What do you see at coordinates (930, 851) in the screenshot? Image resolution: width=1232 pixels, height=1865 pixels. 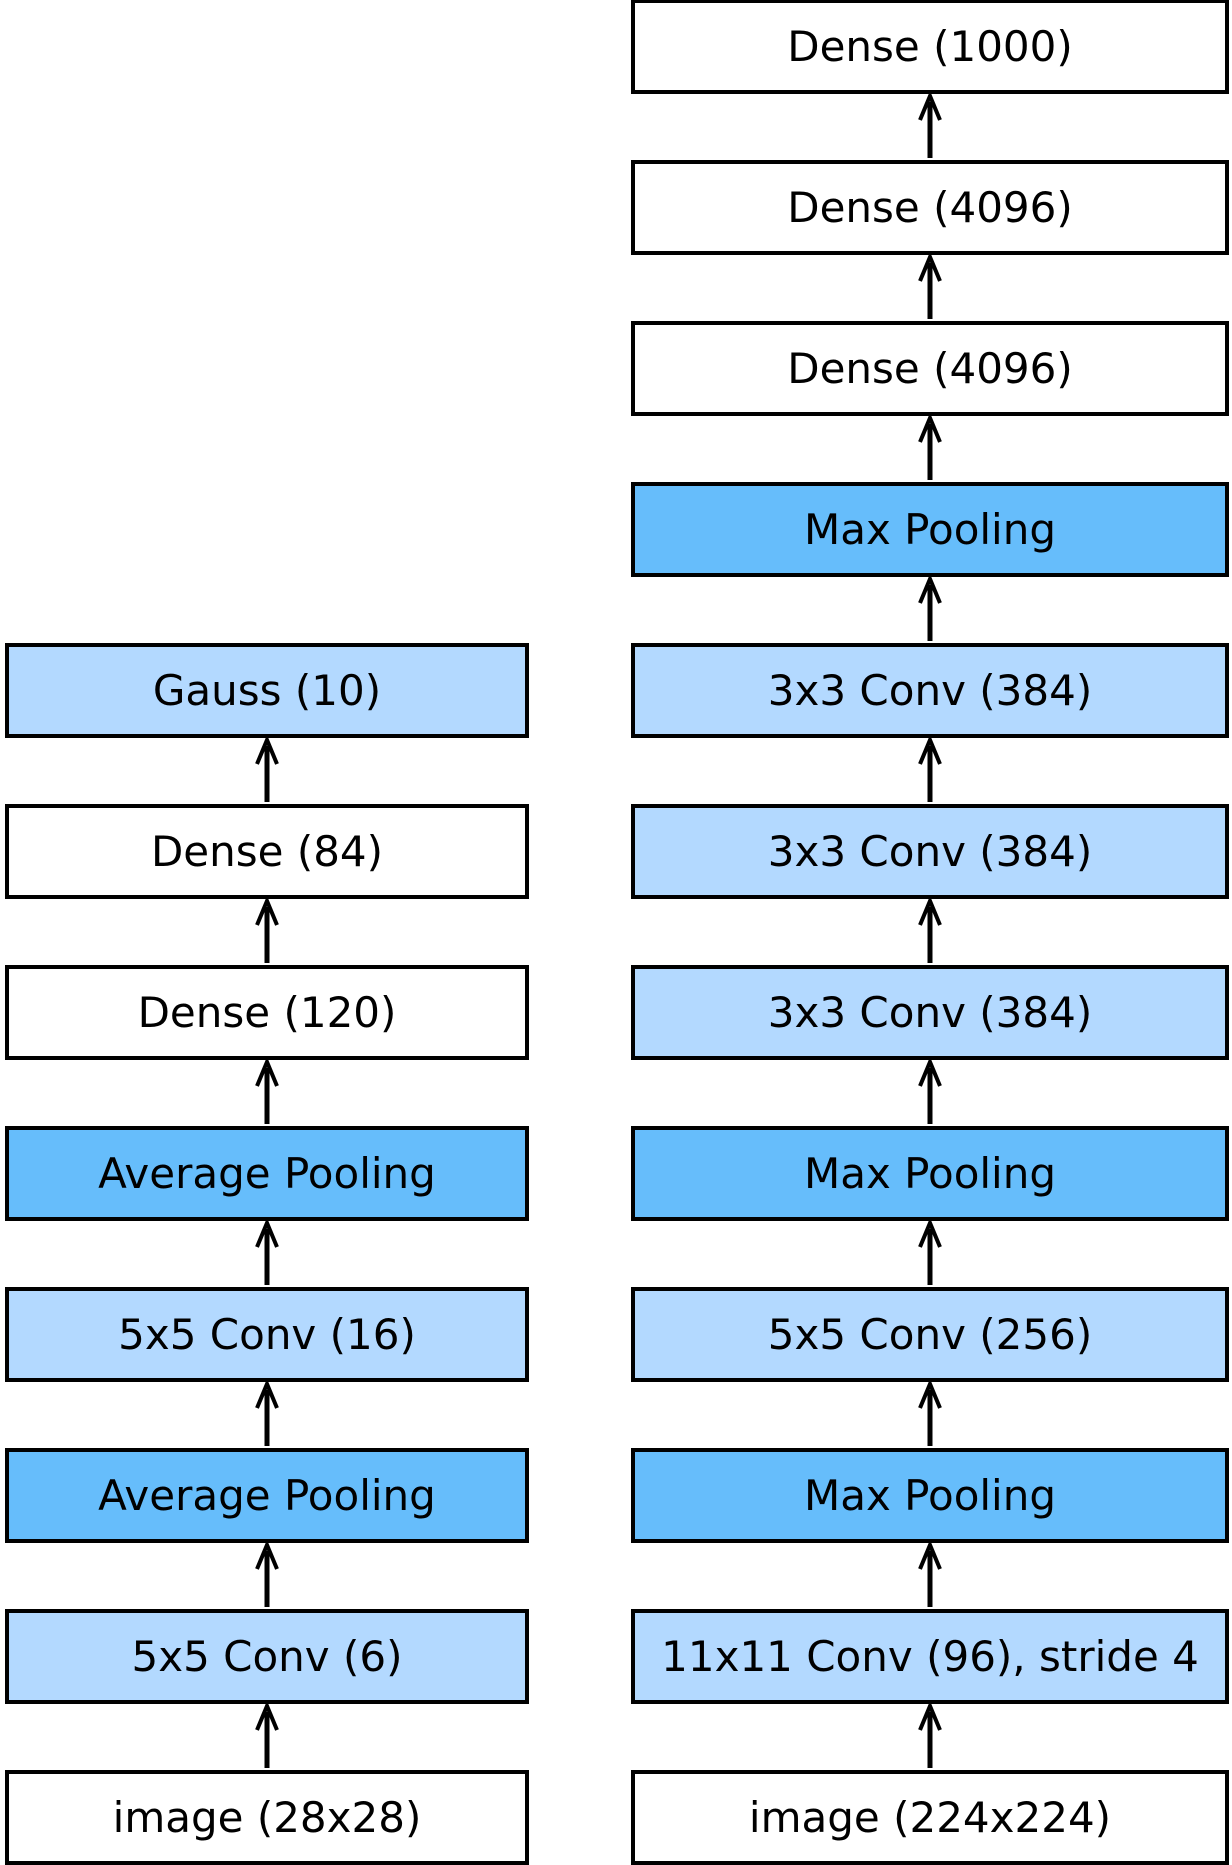 I see `alexnet-layer-6: 3x3 Conv (384)` at bounding box center [930, 851].